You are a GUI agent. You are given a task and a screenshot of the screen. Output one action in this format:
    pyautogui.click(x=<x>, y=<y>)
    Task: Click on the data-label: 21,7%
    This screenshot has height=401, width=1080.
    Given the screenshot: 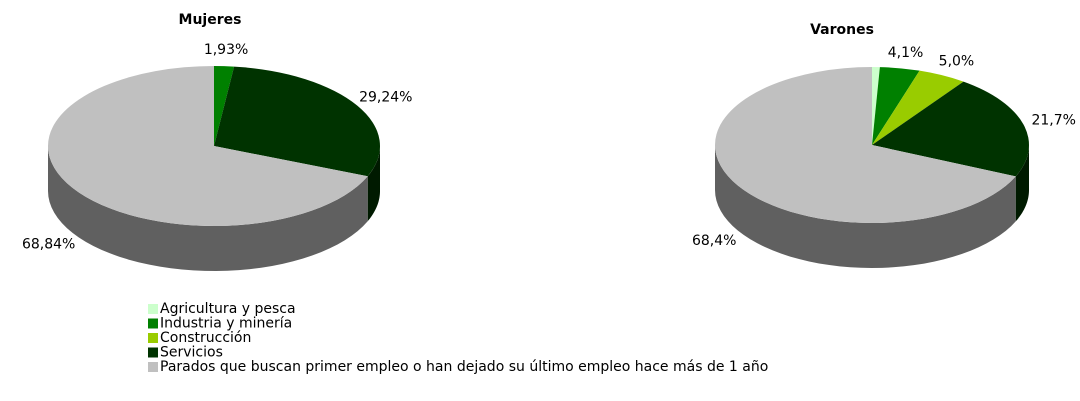 What is the action you would take?
    pyautogui.click(x=1053, y=120)
    